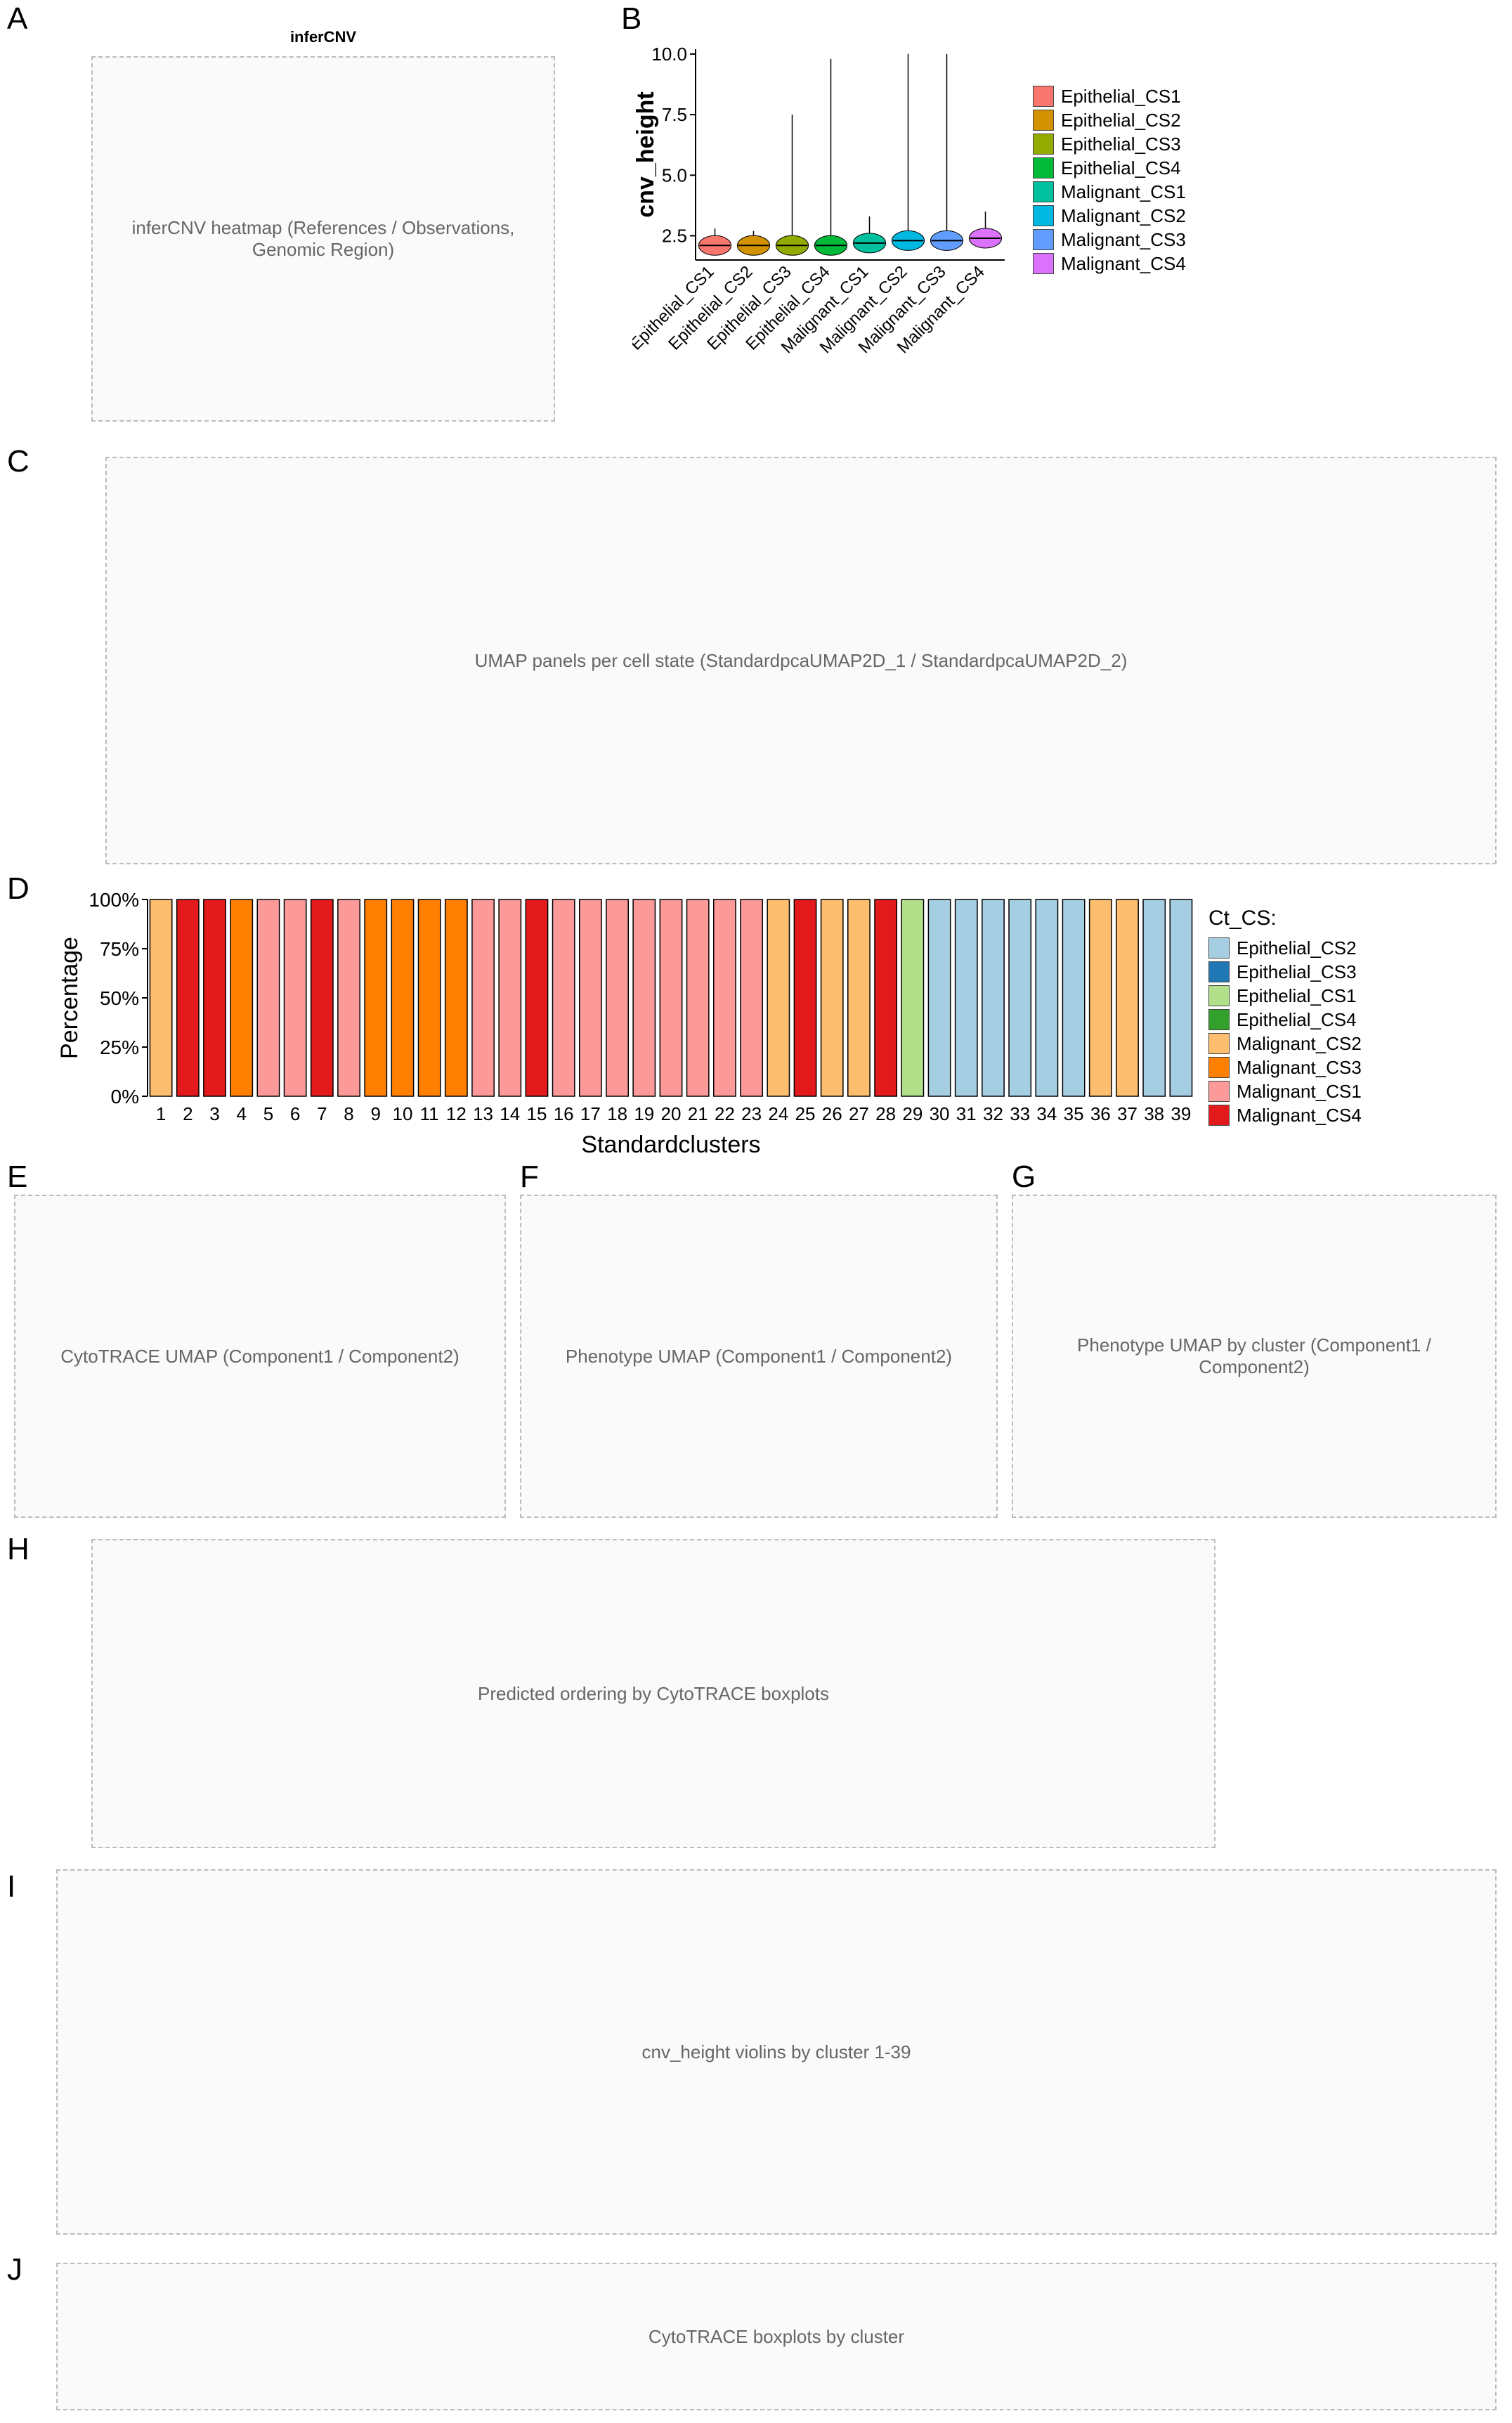 This screenshot has width=1512, height=2423. What do you see at coordinates (674, 237) in the screenshot?
I see `y-tick-label: 2.5` at bounding box center [674, 237].